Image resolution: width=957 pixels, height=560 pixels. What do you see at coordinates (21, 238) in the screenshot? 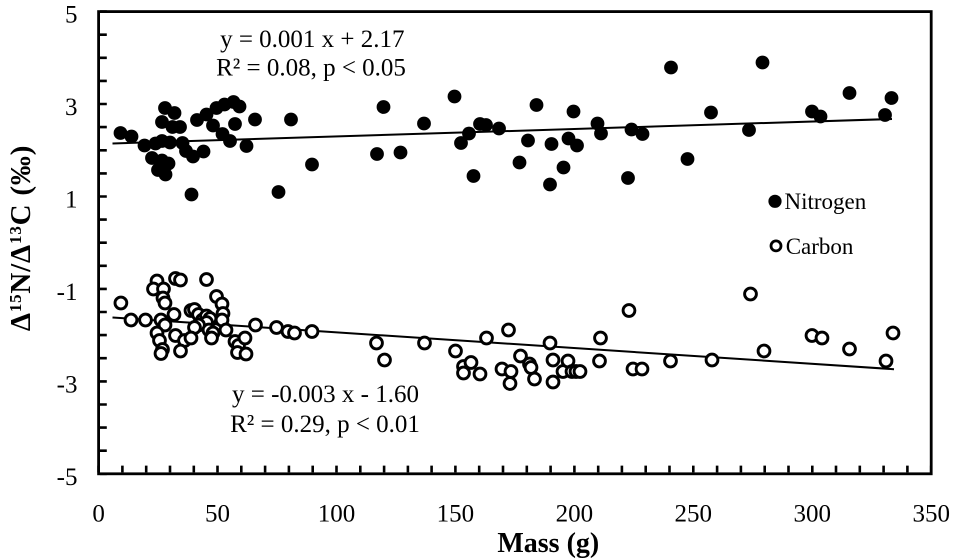
I see `svg-text: Δ15N/Δ13C (‰)` at bounding box center [21, 238].